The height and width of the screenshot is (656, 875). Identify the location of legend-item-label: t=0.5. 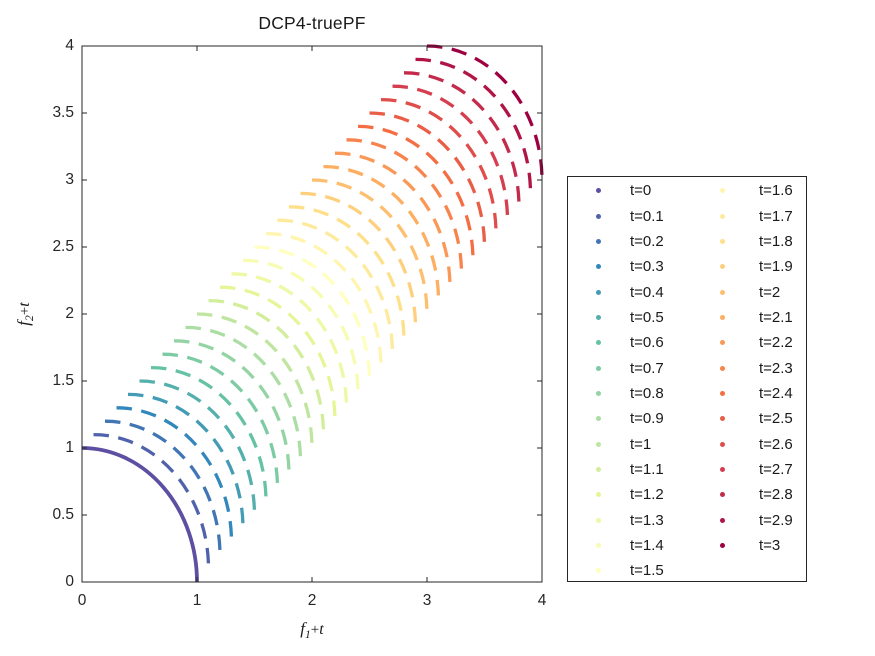
(647, 317).